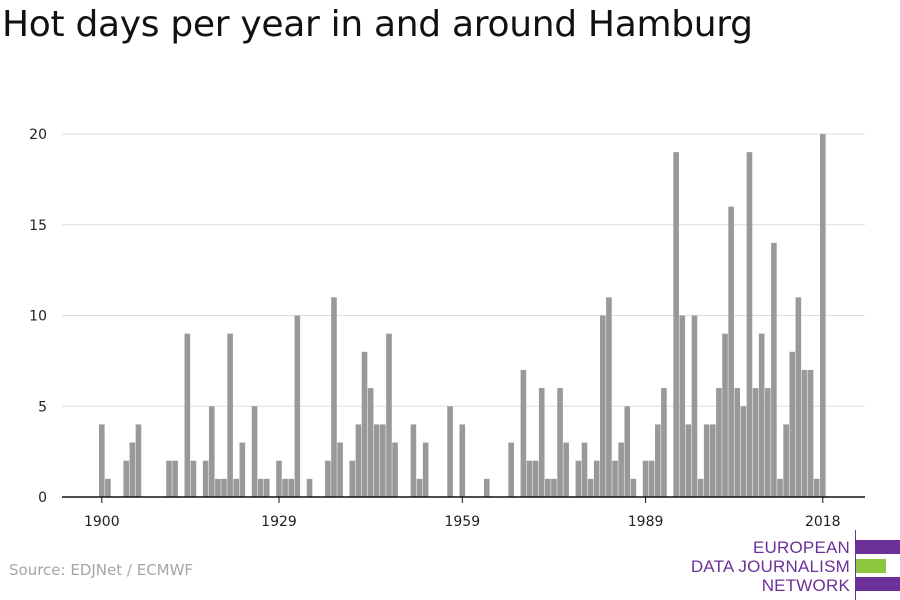  Describe the element at coordinates (523, 433) in the screenshot. I see `bar-1969` at that location.